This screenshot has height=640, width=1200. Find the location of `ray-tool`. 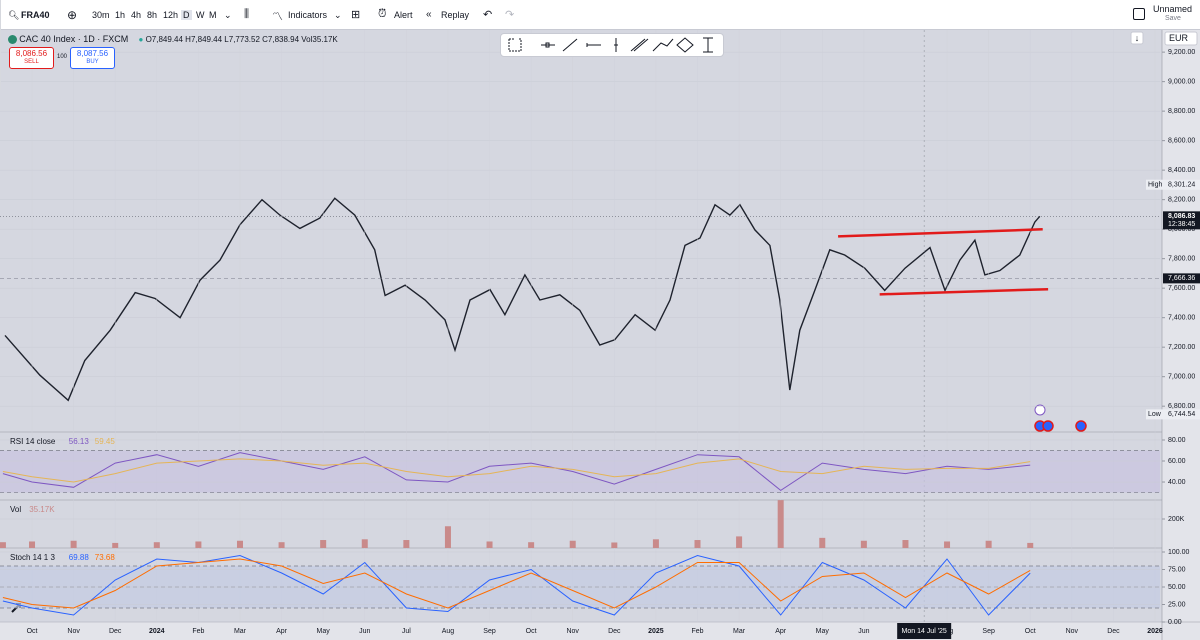

ray-tool is located at coordinates (548, 45).